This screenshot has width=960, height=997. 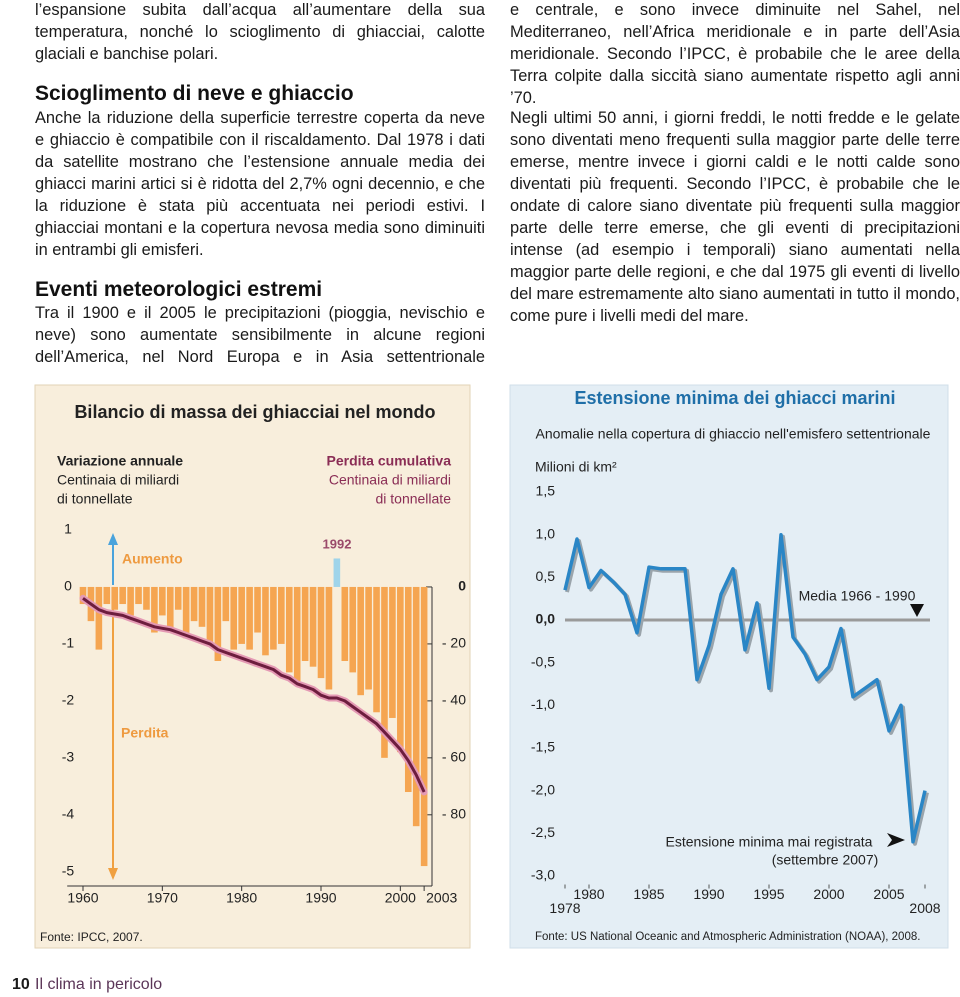 I want to click on x-tick-label: 1970, so click(x=162, y=898).